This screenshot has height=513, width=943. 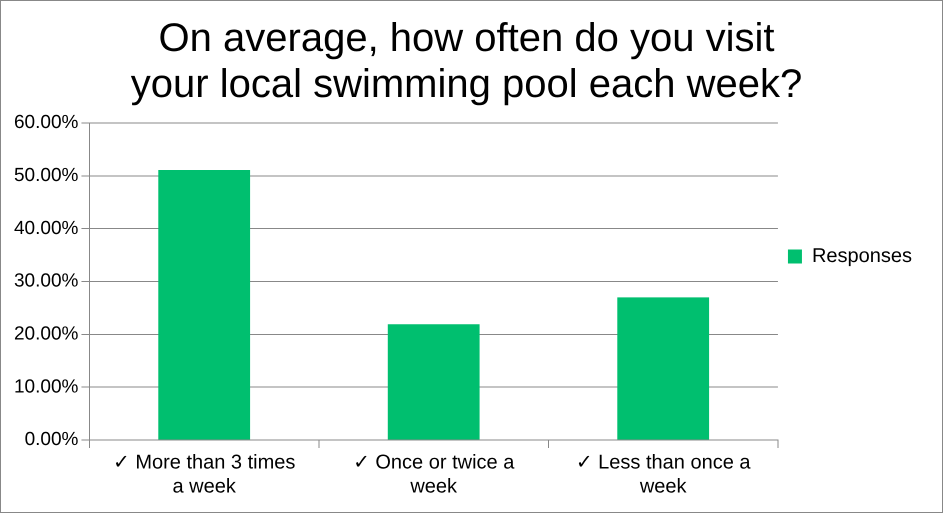 I want to click on y-tick-label: 30.00%, so click(x=46, y=281).